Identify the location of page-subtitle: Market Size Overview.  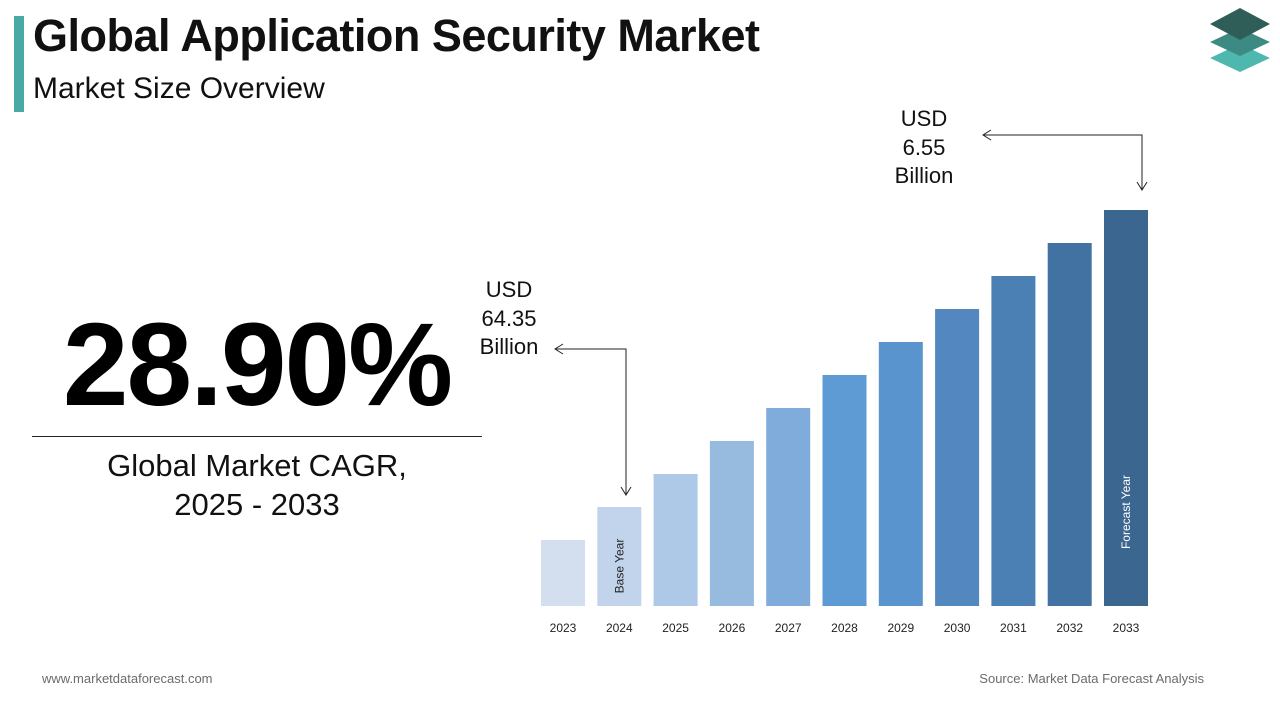
(179, 88).